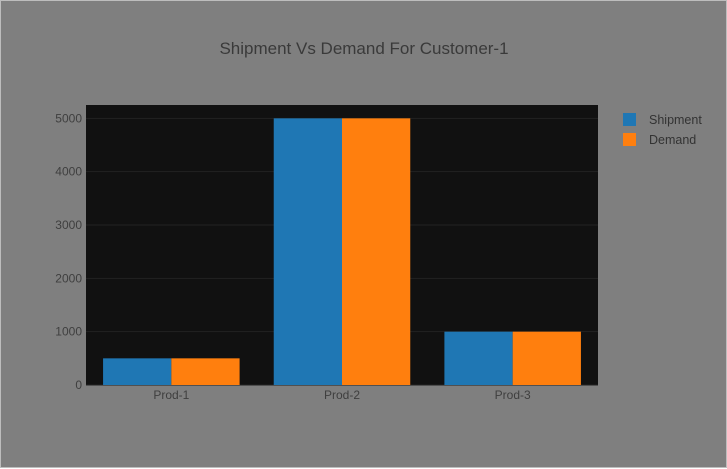 Image resolution: width=727 pixels, height=469 pixels. What do you see at coordinates (662, 130) in the screenshot?
I see `legend: Shipment Demand` at bounding box center [662, 130].